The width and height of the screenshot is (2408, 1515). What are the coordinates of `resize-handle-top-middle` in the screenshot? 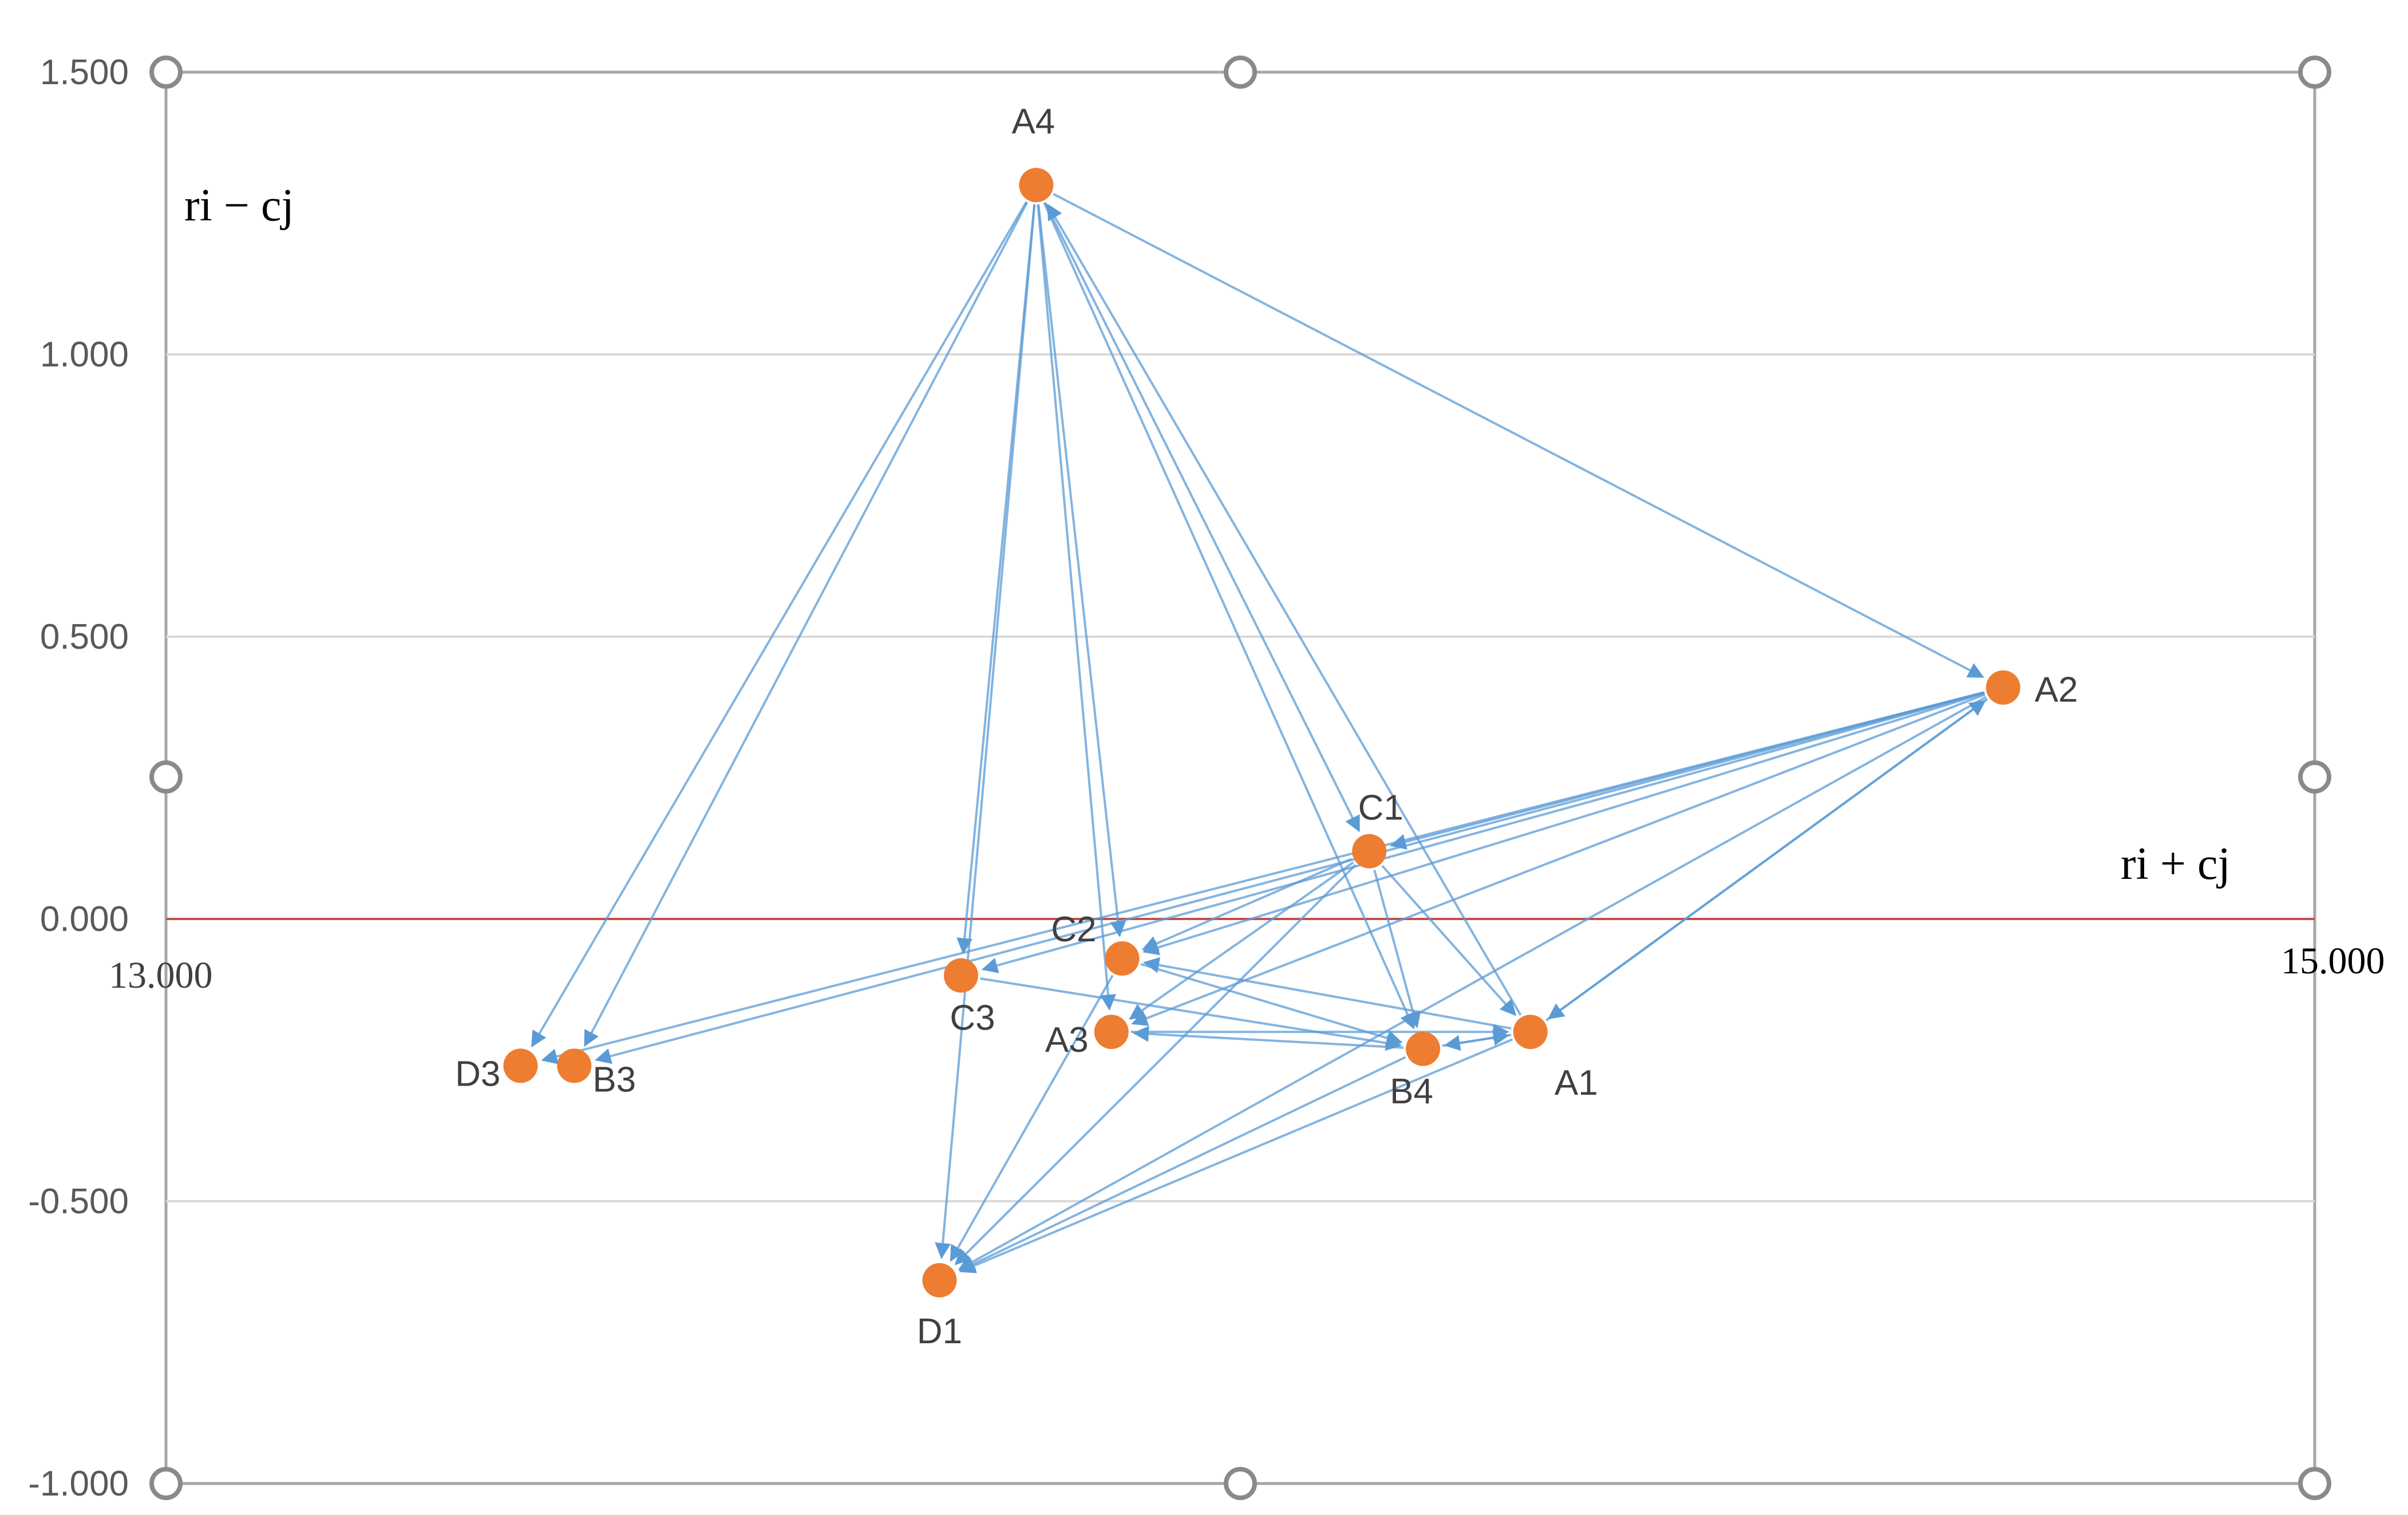 It's located at (1241, 72).